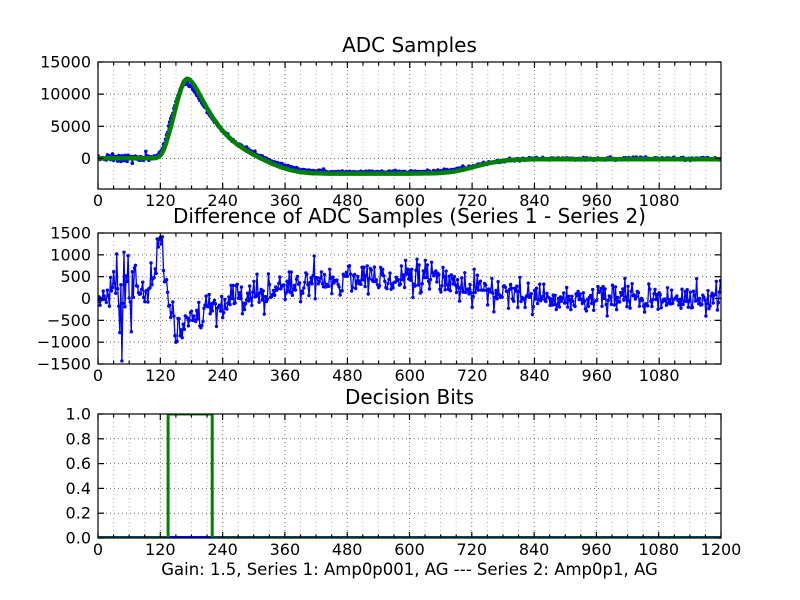 Image resolution: width=800 pixels, height=600 pixels. I want to click on y-tick-label: 1000, so click(70, 254).